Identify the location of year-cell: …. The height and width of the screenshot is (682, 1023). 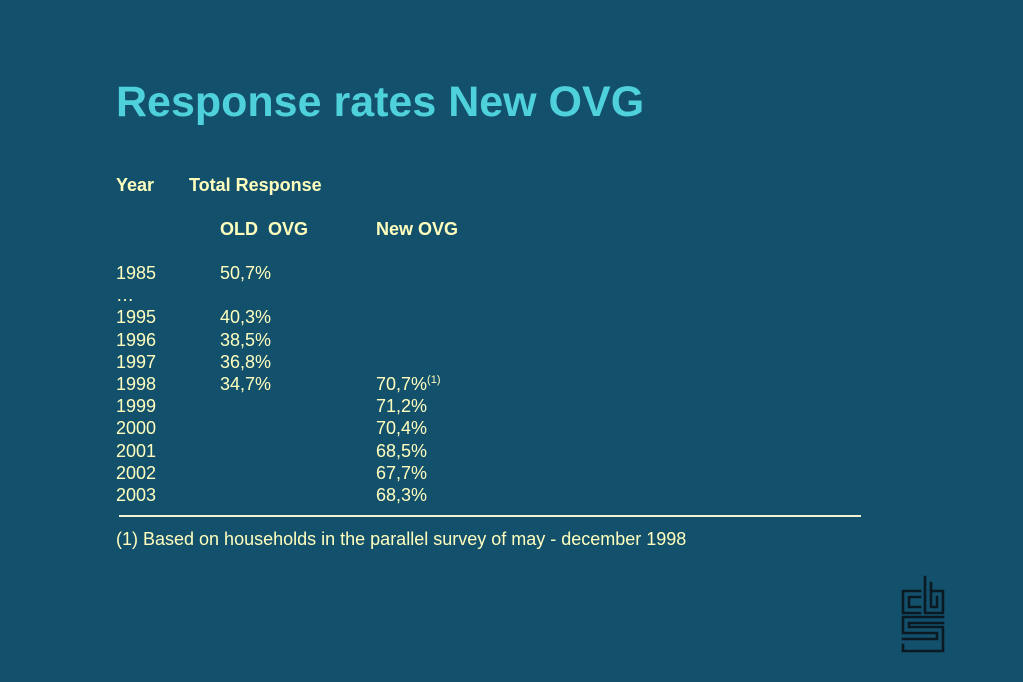
(125, 295).